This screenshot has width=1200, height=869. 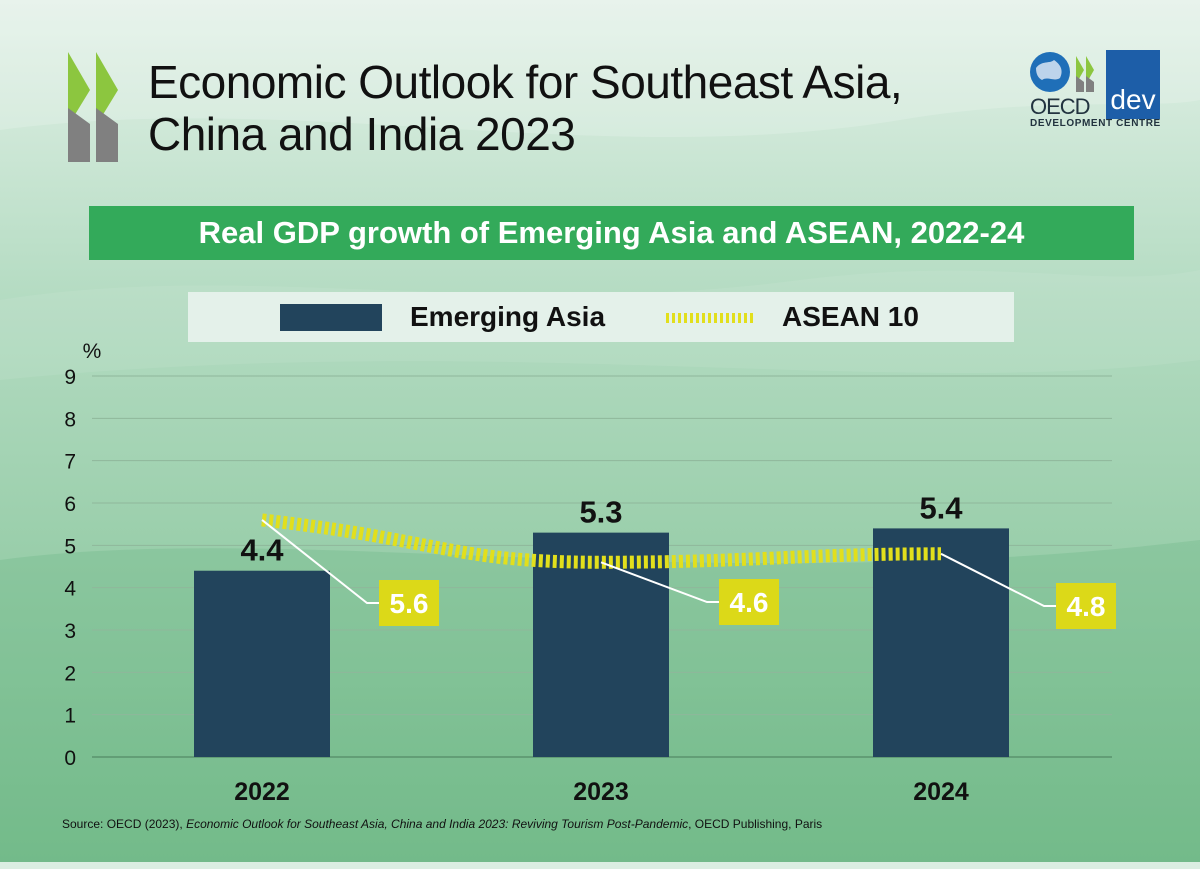 What do you see at coordinates (600, 512) in the screenshot?
I see `bar-value-label: 5.3` at bounding box center [600, 512].